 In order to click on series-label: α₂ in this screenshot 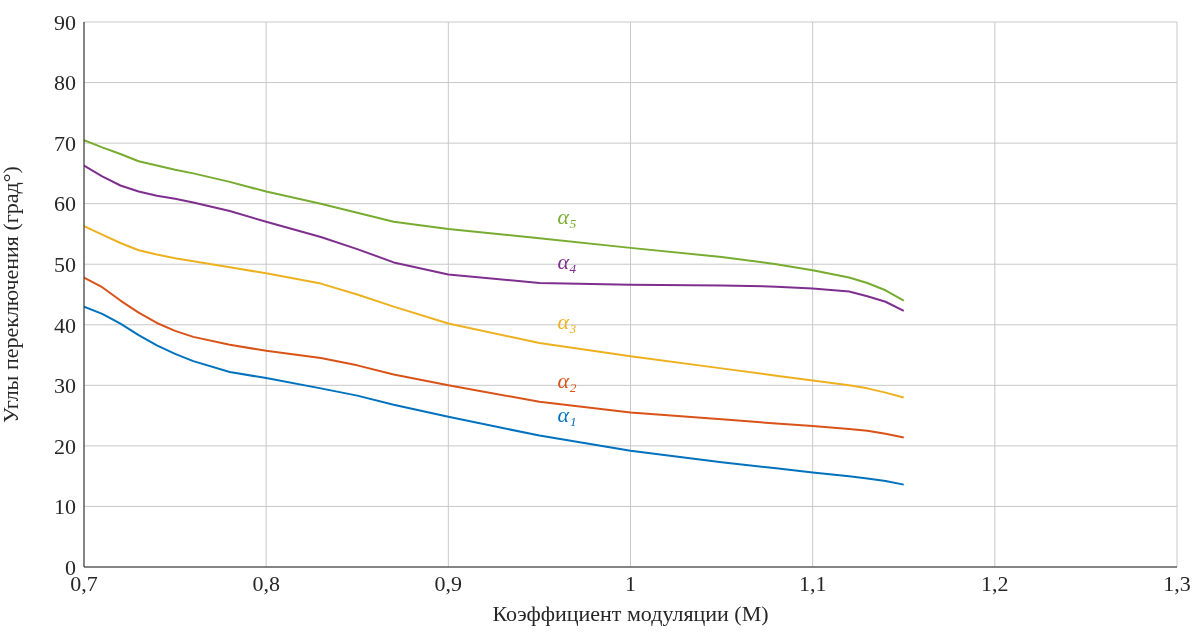, I will do `click(567, 380)`.